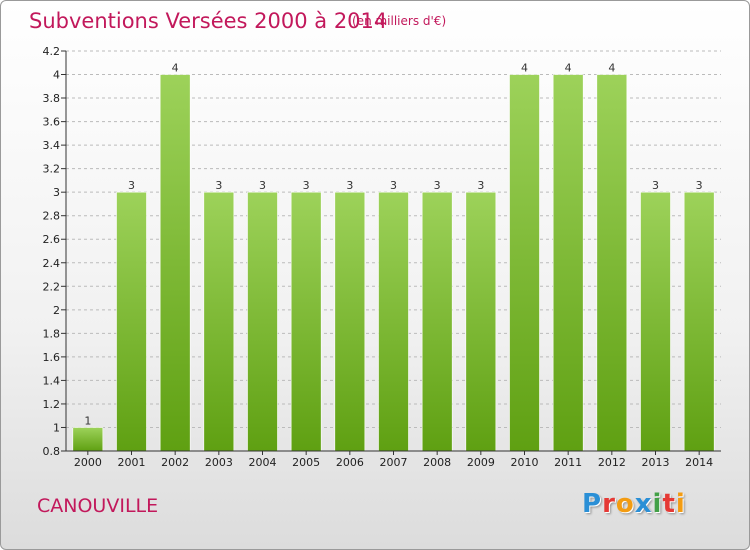 The image size is (750, 550). Describe the element at coordinates (625, 504) in the screenshot. I see `logo-letter: o` at that location.